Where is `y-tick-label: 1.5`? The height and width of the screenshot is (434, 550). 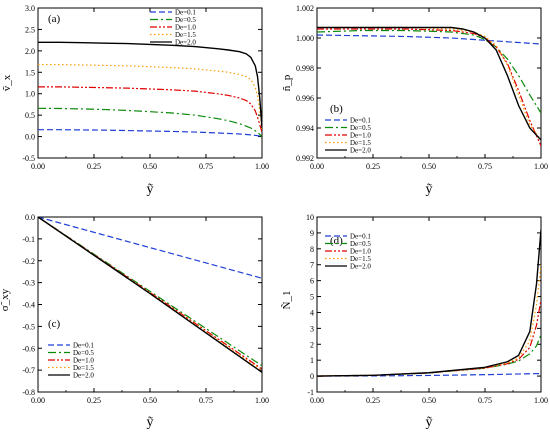
y-tick-label: 1.5 is located at coordinates (30, 72).